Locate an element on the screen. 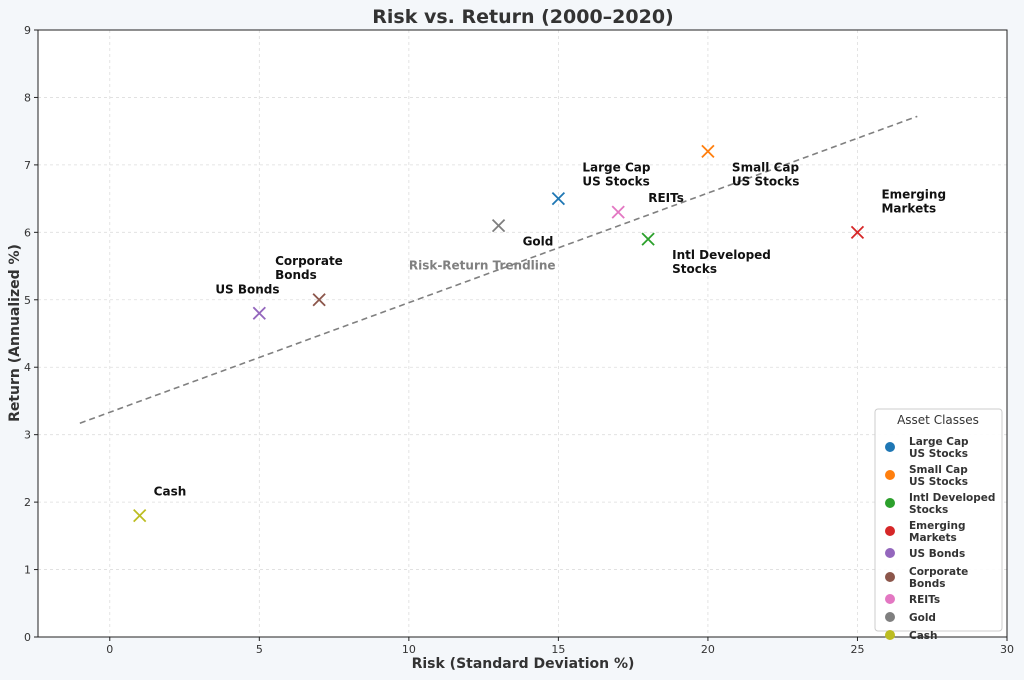  x-tick-label: 20 is located at coordinates (708, 649).